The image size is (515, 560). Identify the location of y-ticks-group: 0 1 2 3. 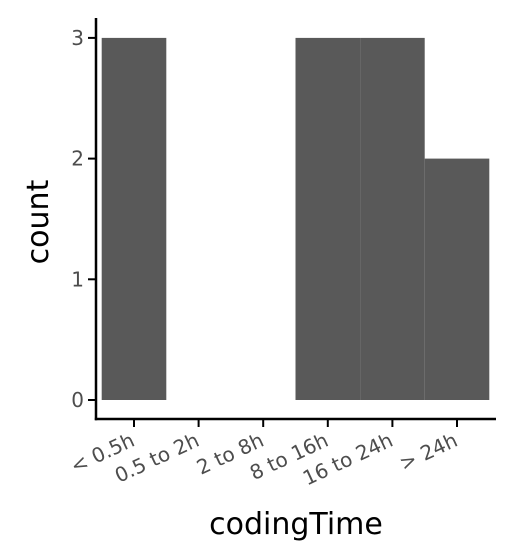
(83, 219).